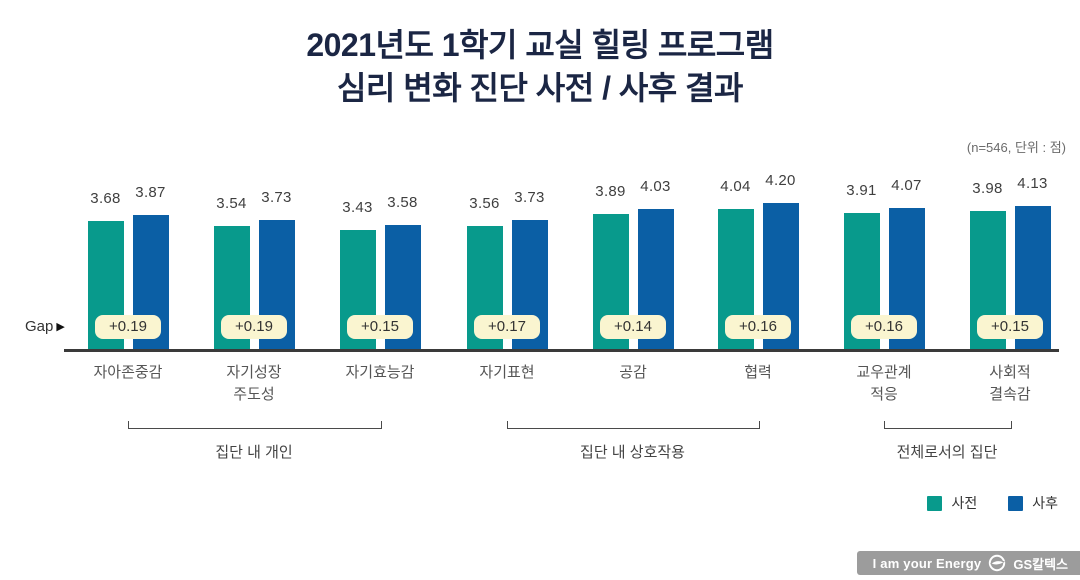  Describe the element at coordinates (655, 187) in the screenshot. I see `value-label-post-4: 4.03` at that location.